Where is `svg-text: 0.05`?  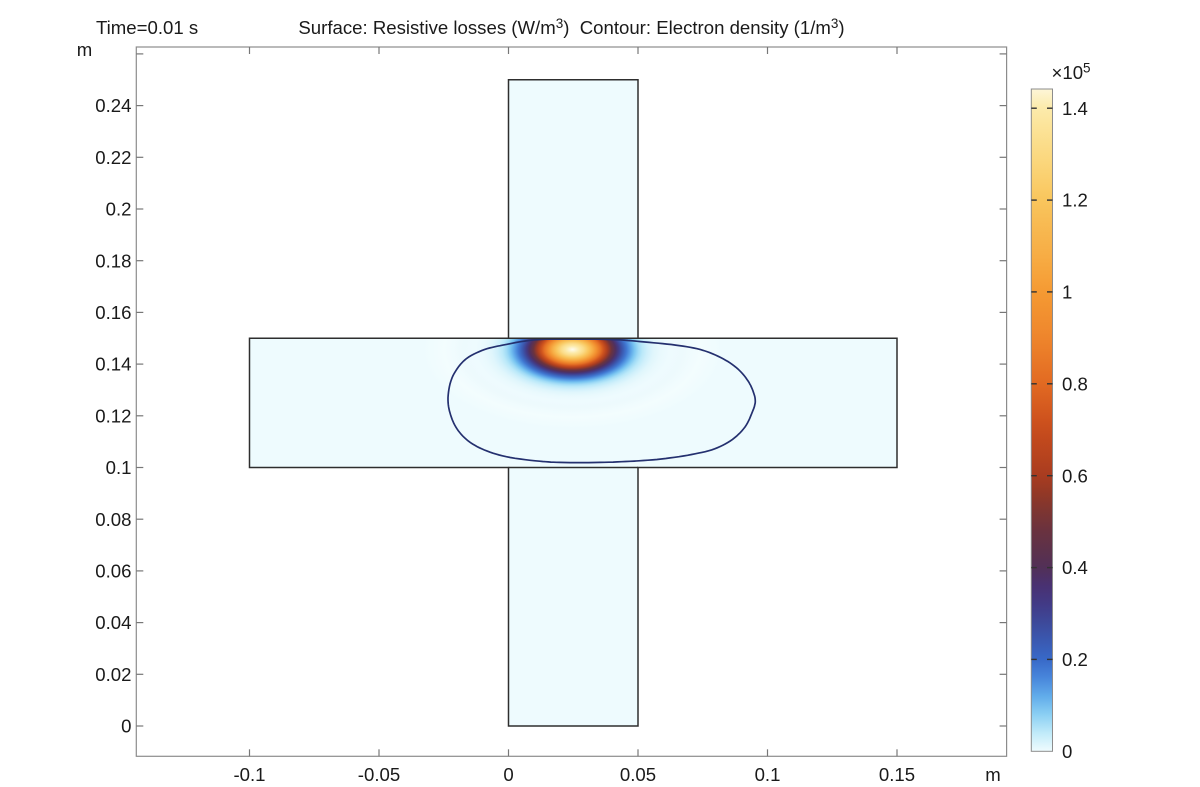
svg-text: 0.05 is located at coordinates (638, 774).